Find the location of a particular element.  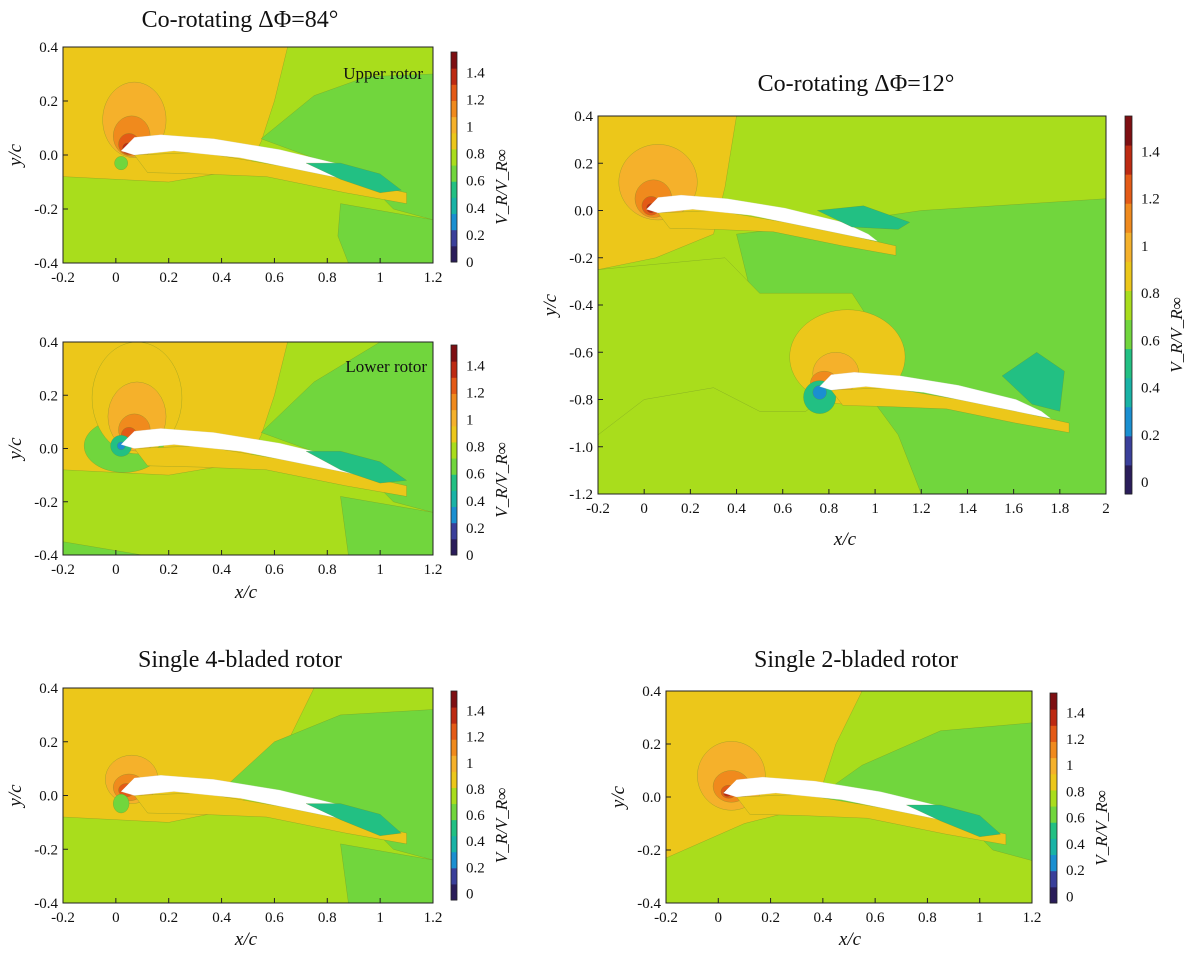

y-tick-label: -0.6 is located at coordinates (581, 353).